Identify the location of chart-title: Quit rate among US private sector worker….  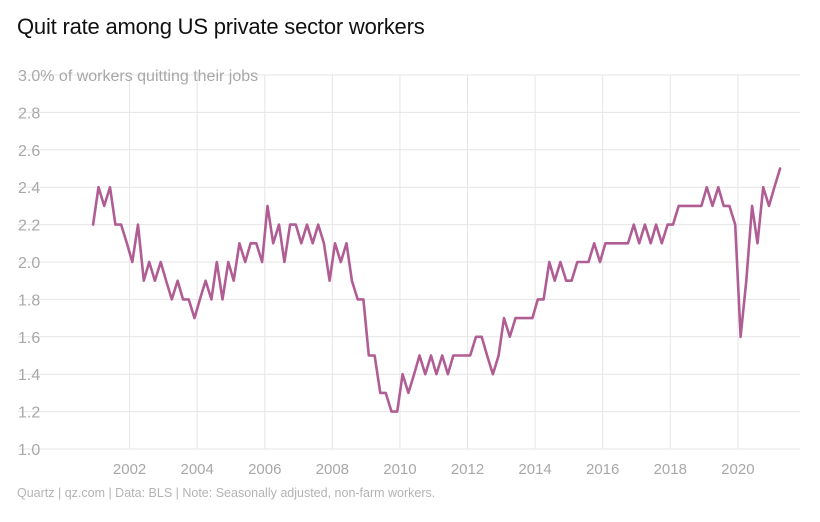
(221, 26).